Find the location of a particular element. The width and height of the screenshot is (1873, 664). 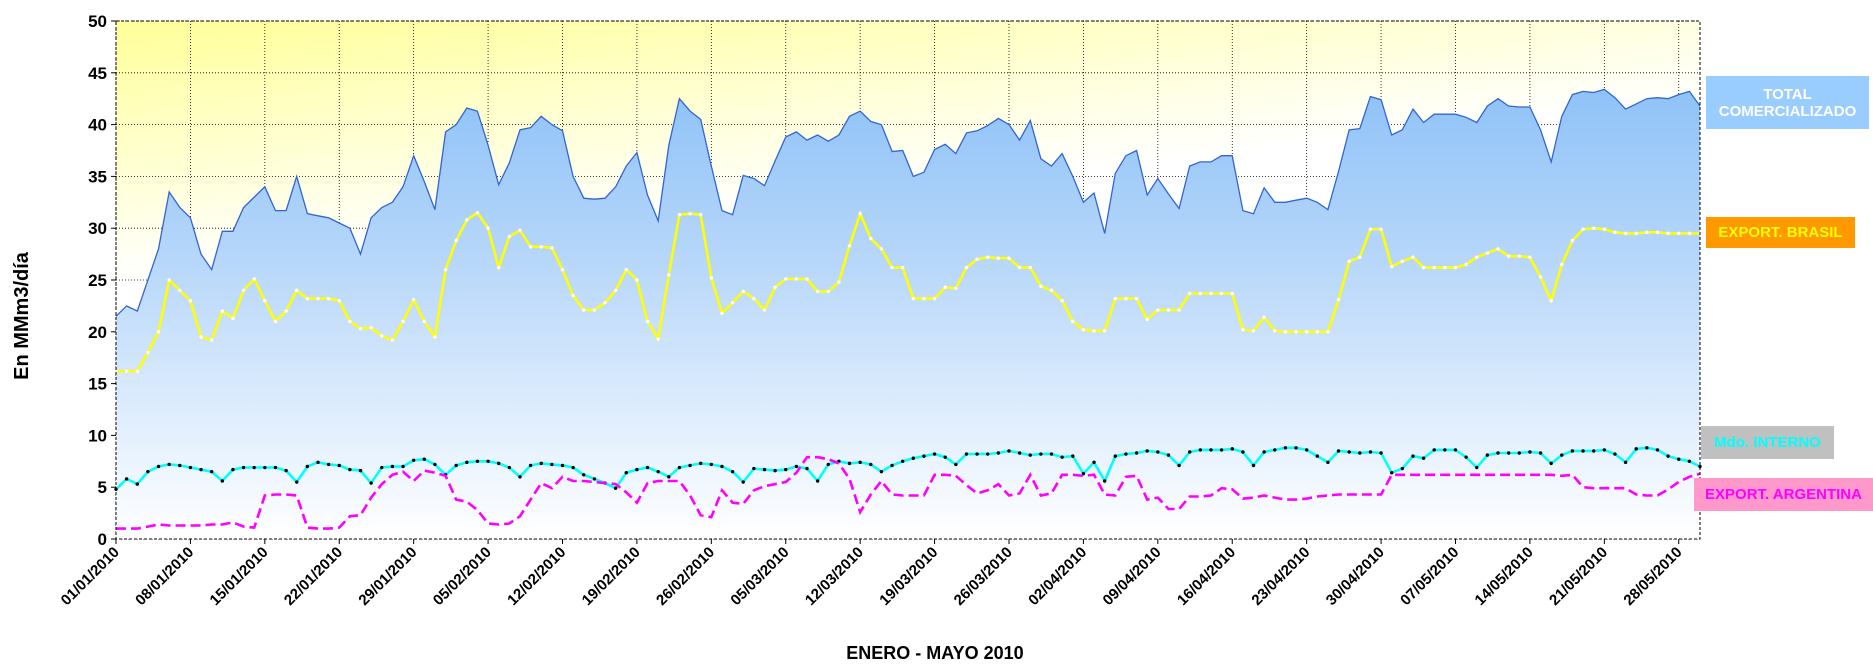

series-label: EXPORT. BRASIL is located at coordinates (1780, 232).